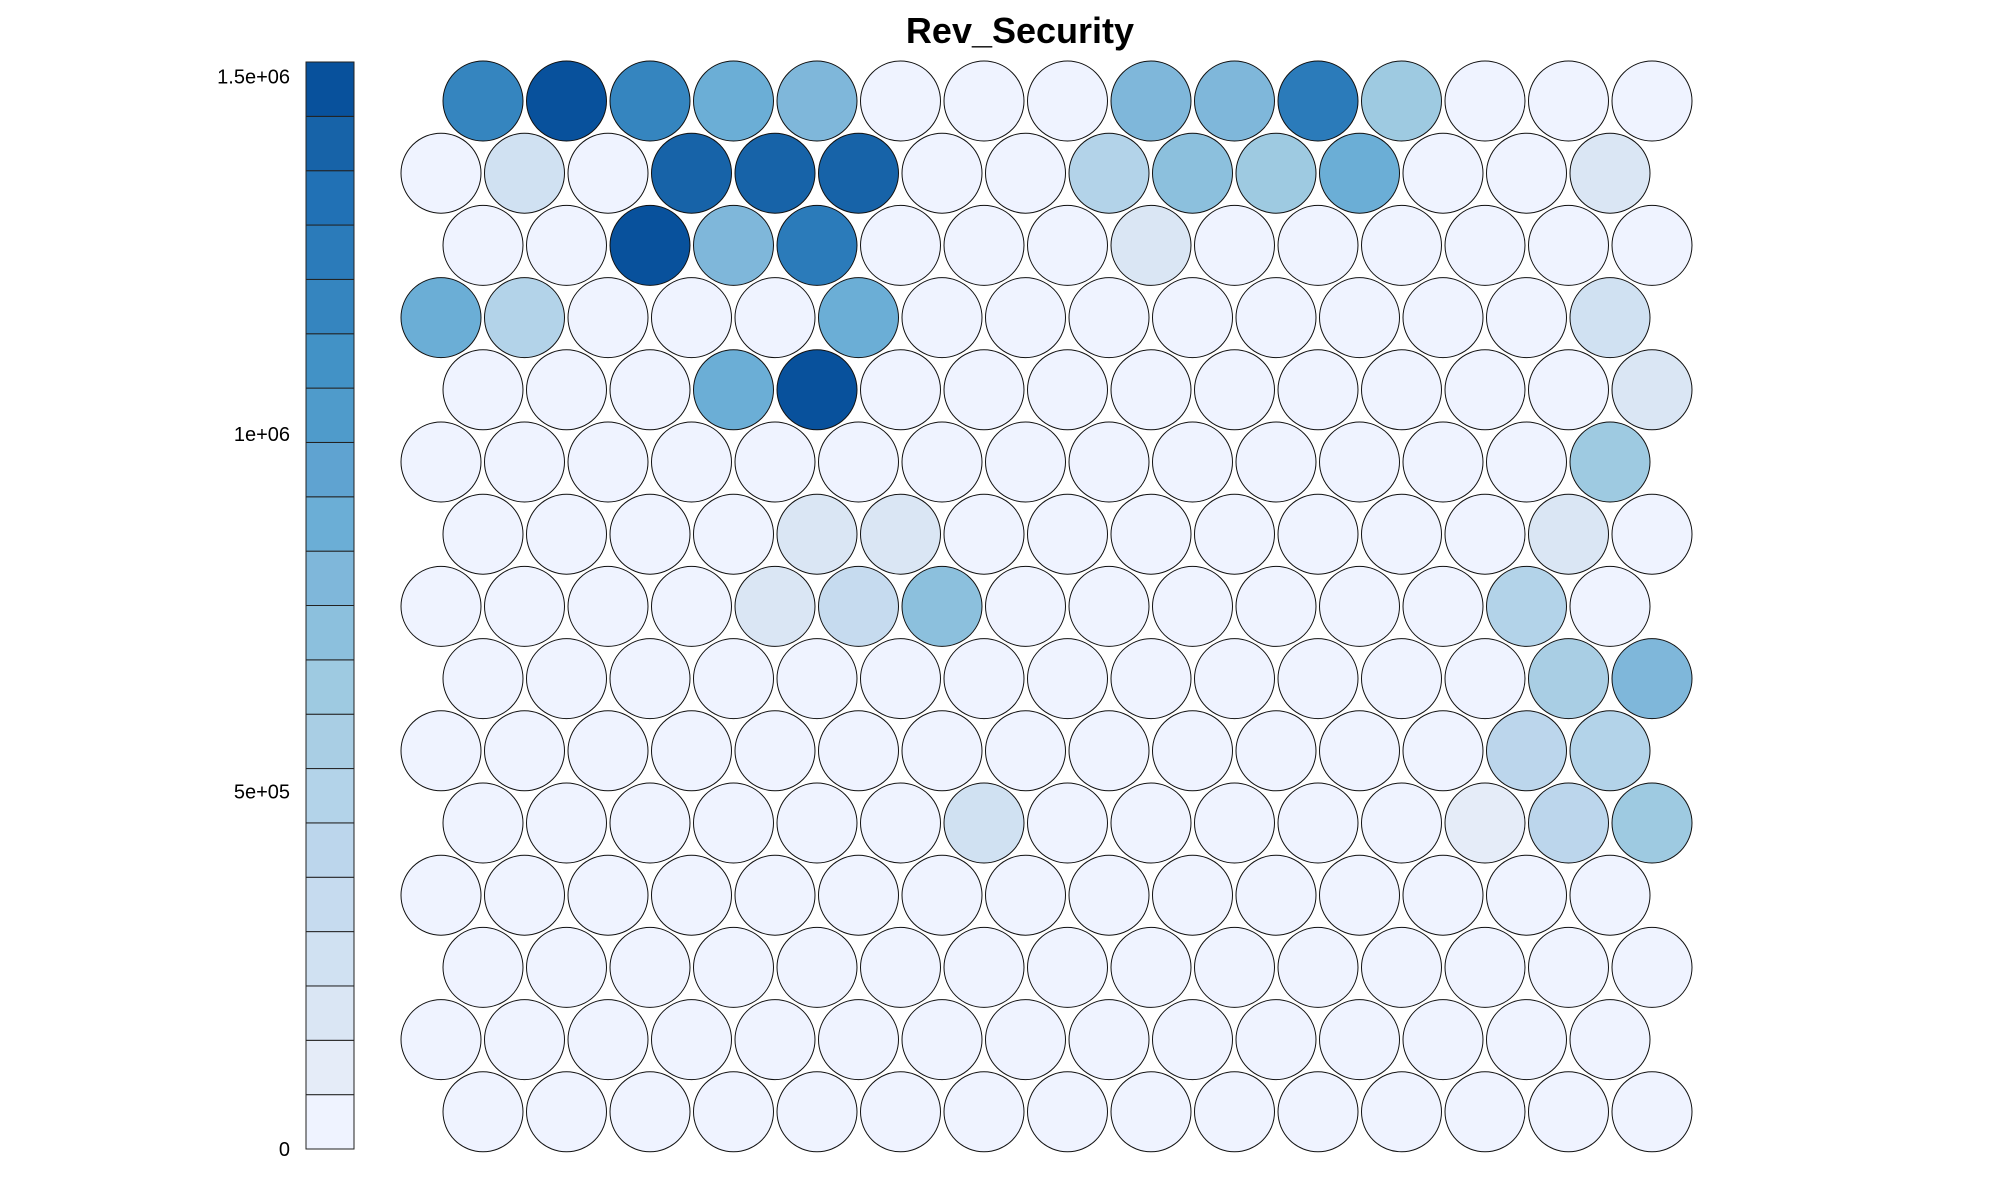  Describe the element at coordinates (284, 1150) in the screenshot. I see `color-scale-tick-label: 0` at that location.